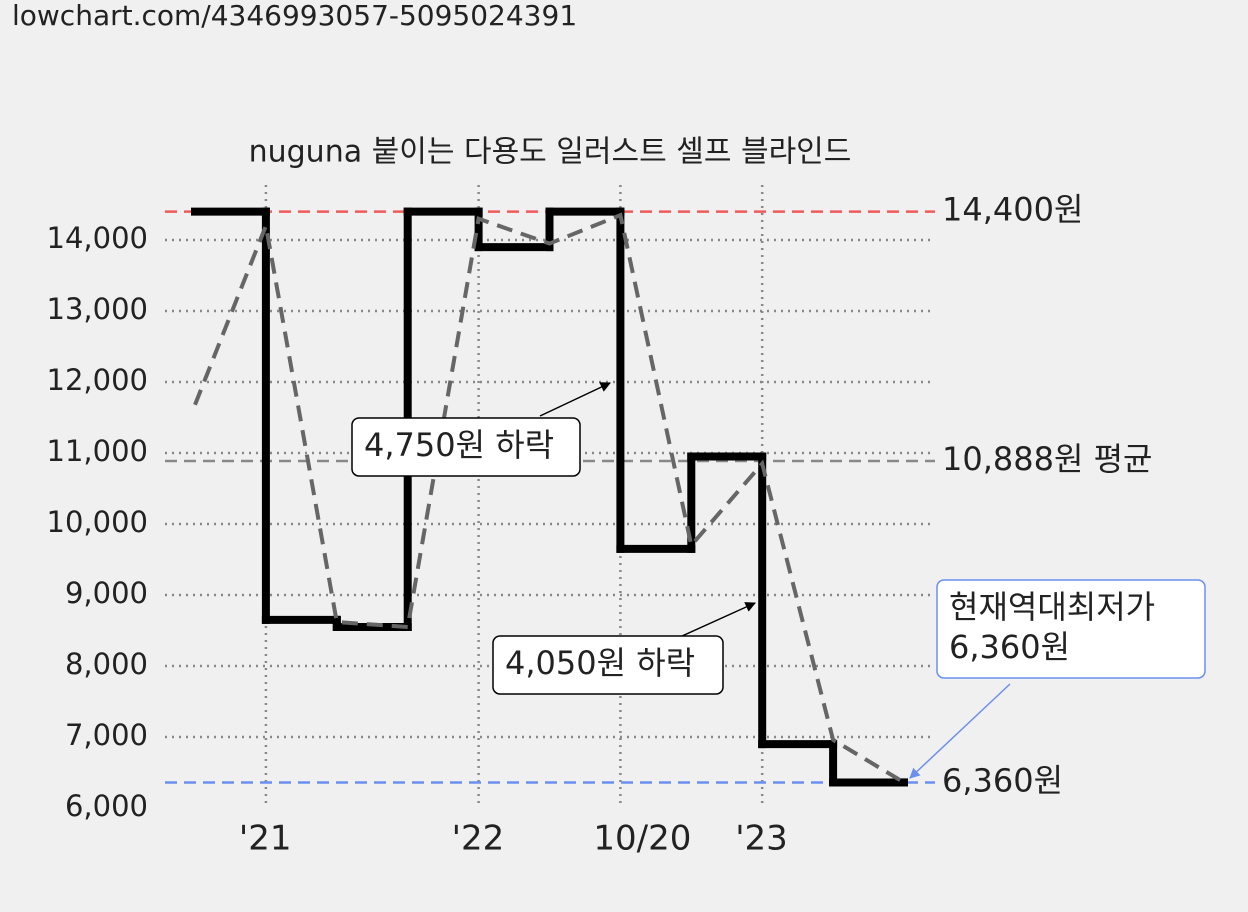 The height and width of the screenshot is (912, 1248). What do you see at coordinates (459, 445) in the screenshot?
I see `annotation-text: 4,750원 하락` at bounding box center [459, 445].